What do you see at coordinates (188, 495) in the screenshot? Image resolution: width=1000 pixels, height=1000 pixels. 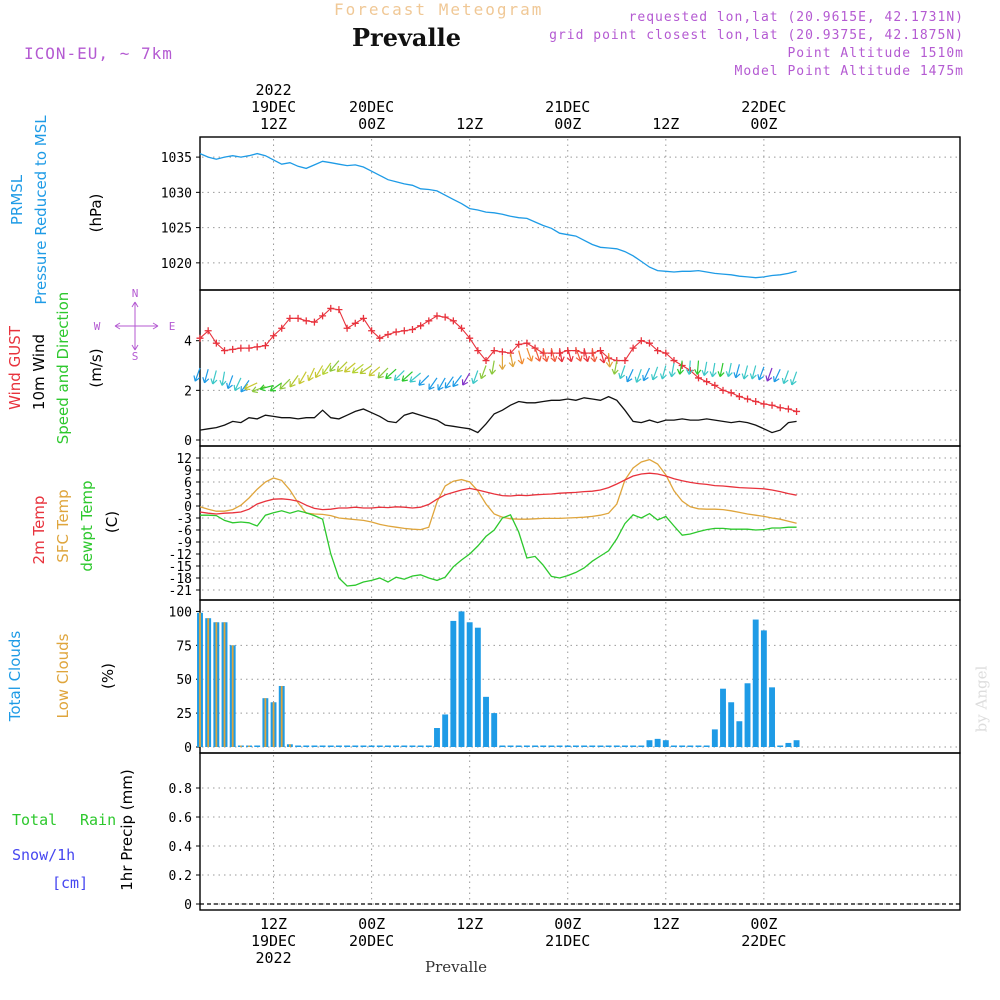 I see `y-tick-label: 3` at bounding box center [188, 495].